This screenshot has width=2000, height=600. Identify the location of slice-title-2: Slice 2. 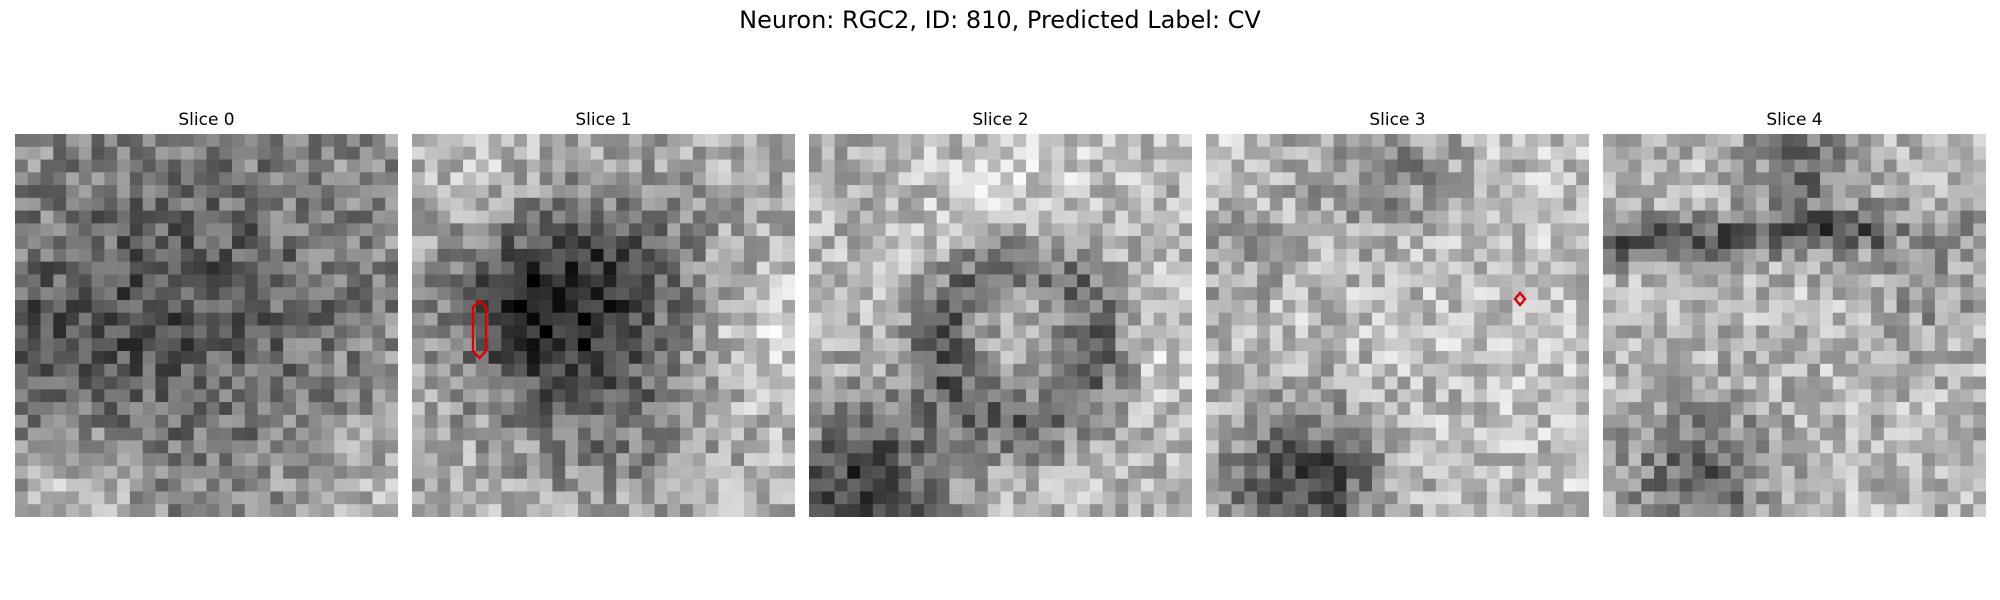
(1000, 120).